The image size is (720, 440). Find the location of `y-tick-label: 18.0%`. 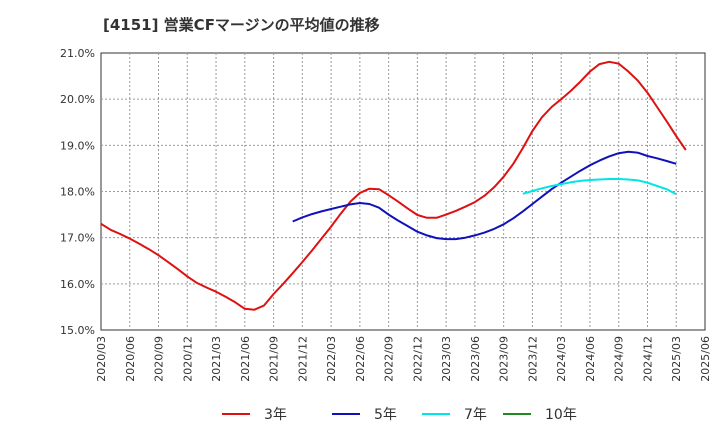

y-tick-label: 18.0% is located at coordinates (77, 192).